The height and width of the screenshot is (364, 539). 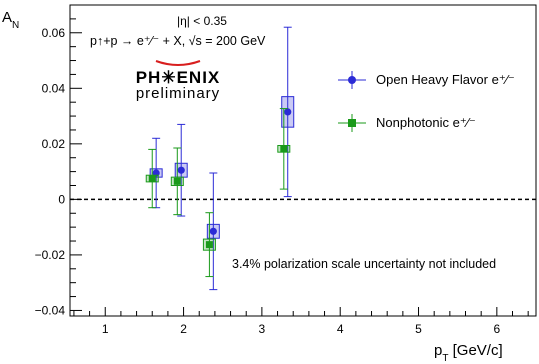 What do you see at coordinates (178, 41) in the screenshot?
I see `reaction-annotation: p↑+p → e⁺⁄⁻ + X, √s = 200 GeV` at bounding box center [178, 41].